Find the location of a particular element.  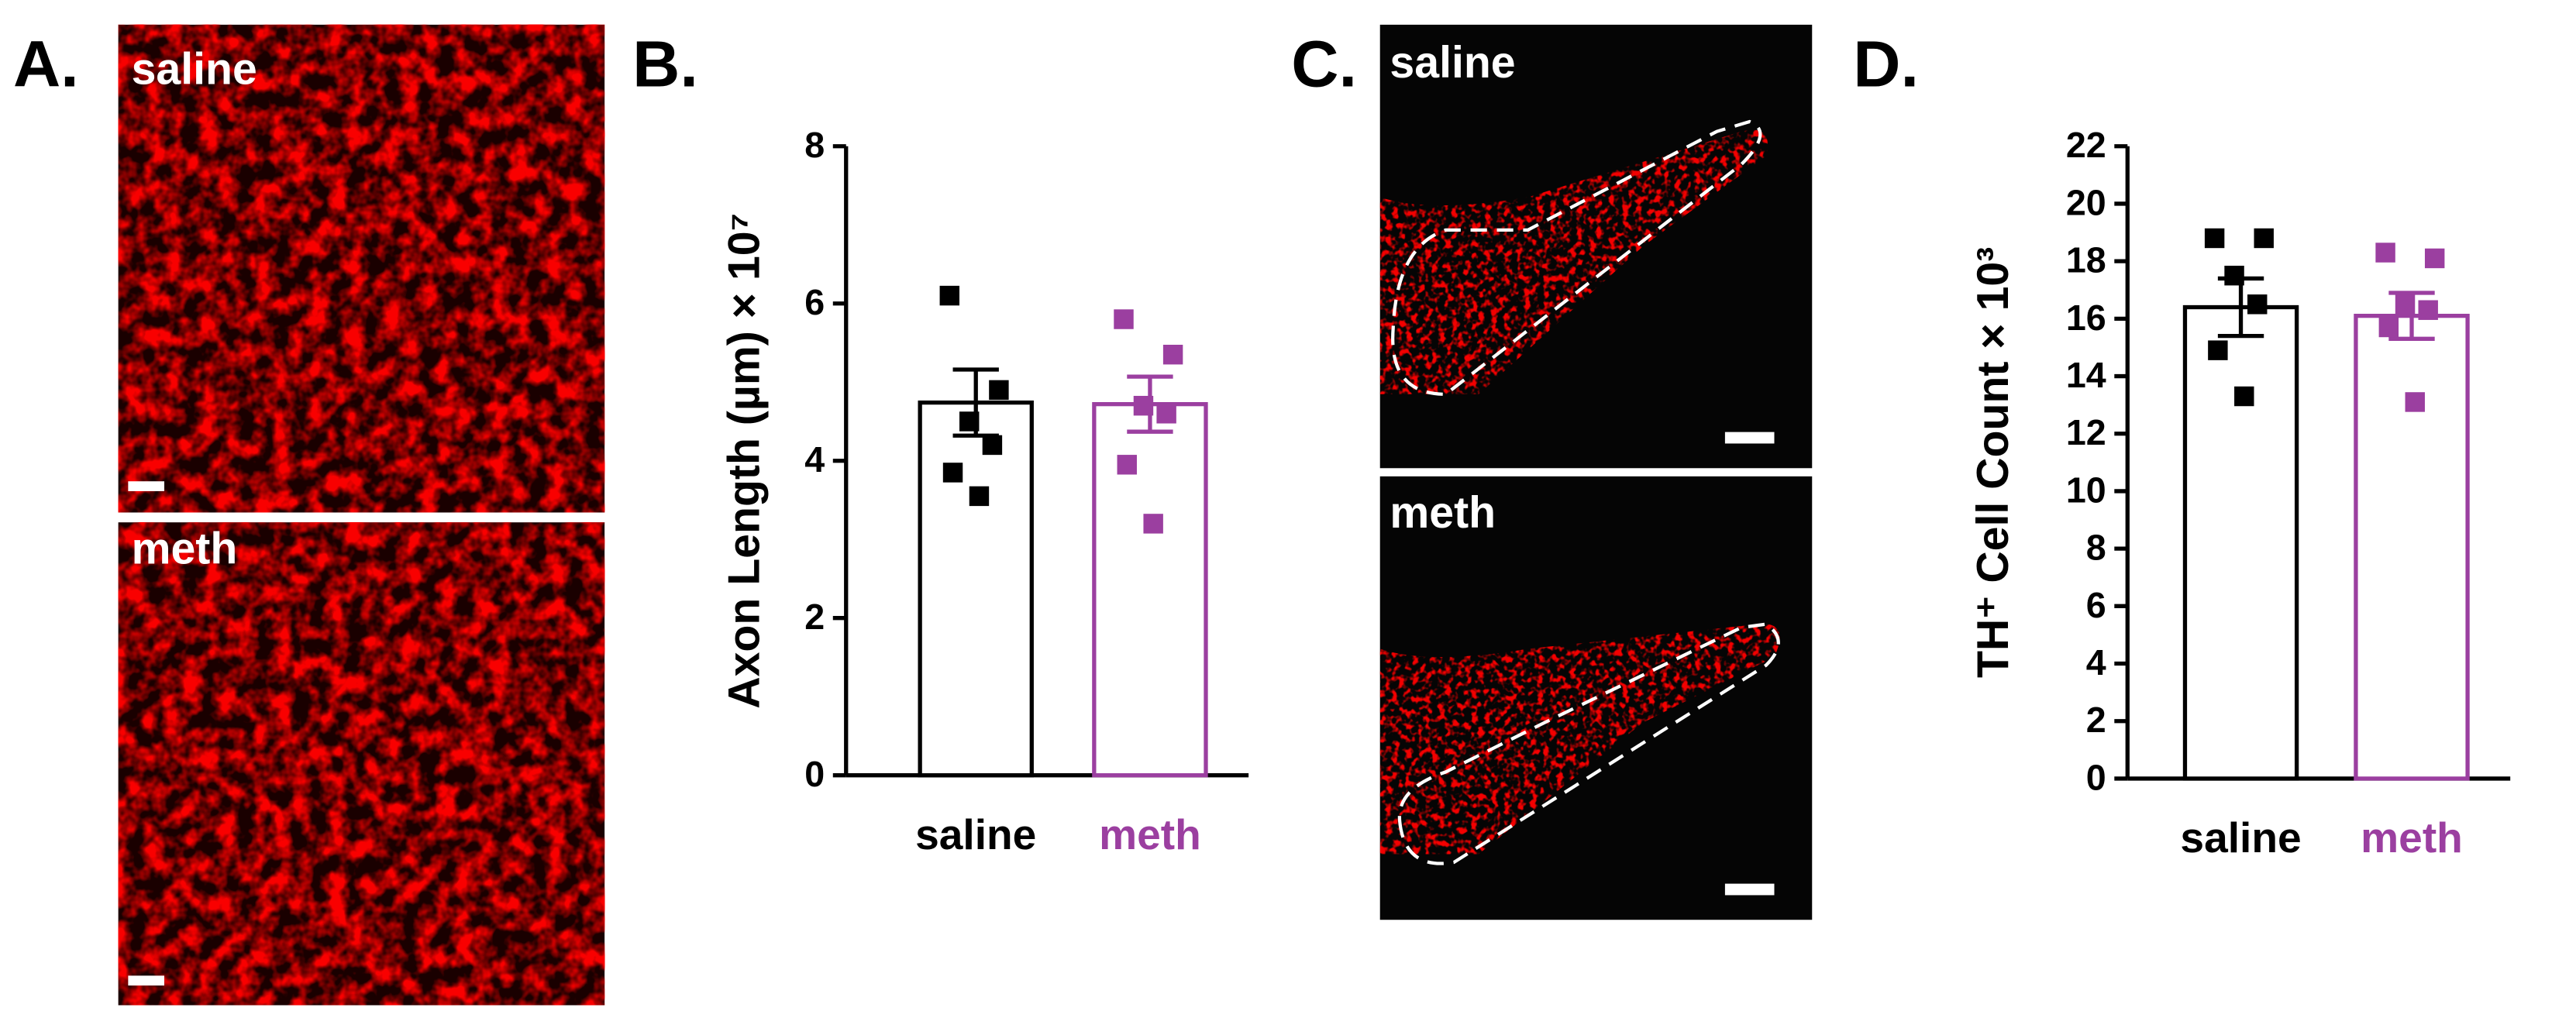

y-tick-label: 14 is located at coordinates (2086, 375).